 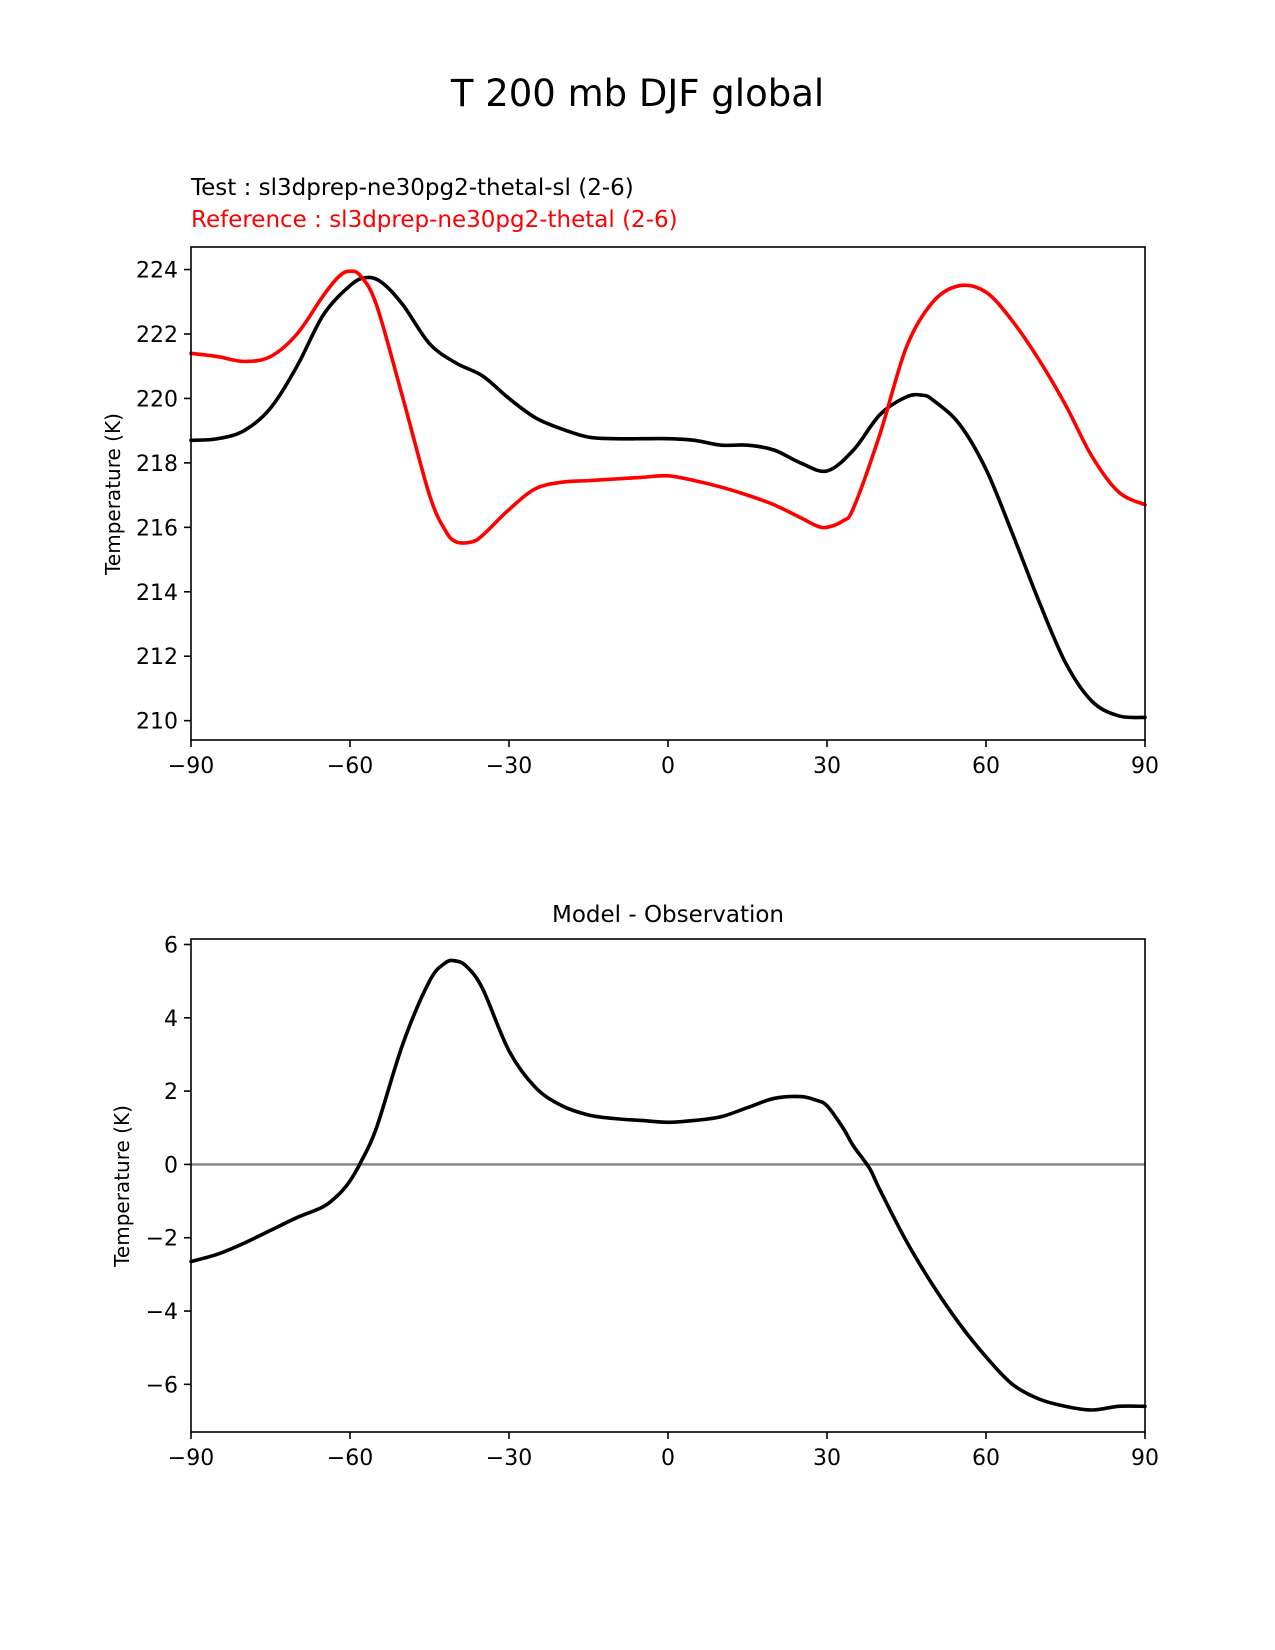 I want to click on y-tick-label: 224, so click(x=157, y=271).